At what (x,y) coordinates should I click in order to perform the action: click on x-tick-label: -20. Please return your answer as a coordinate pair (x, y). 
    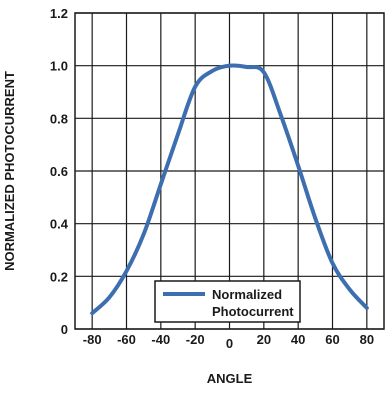
    Looking at the image, I should click on (195, 339).